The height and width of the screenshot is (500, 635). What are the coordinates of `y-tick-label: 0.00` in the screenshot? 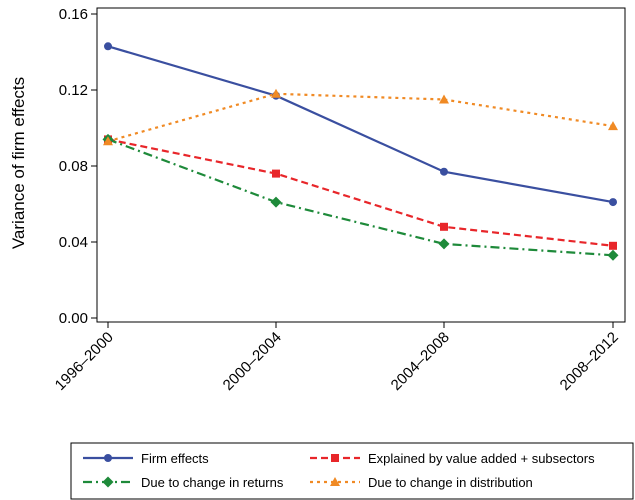 It's located at (73, 318).